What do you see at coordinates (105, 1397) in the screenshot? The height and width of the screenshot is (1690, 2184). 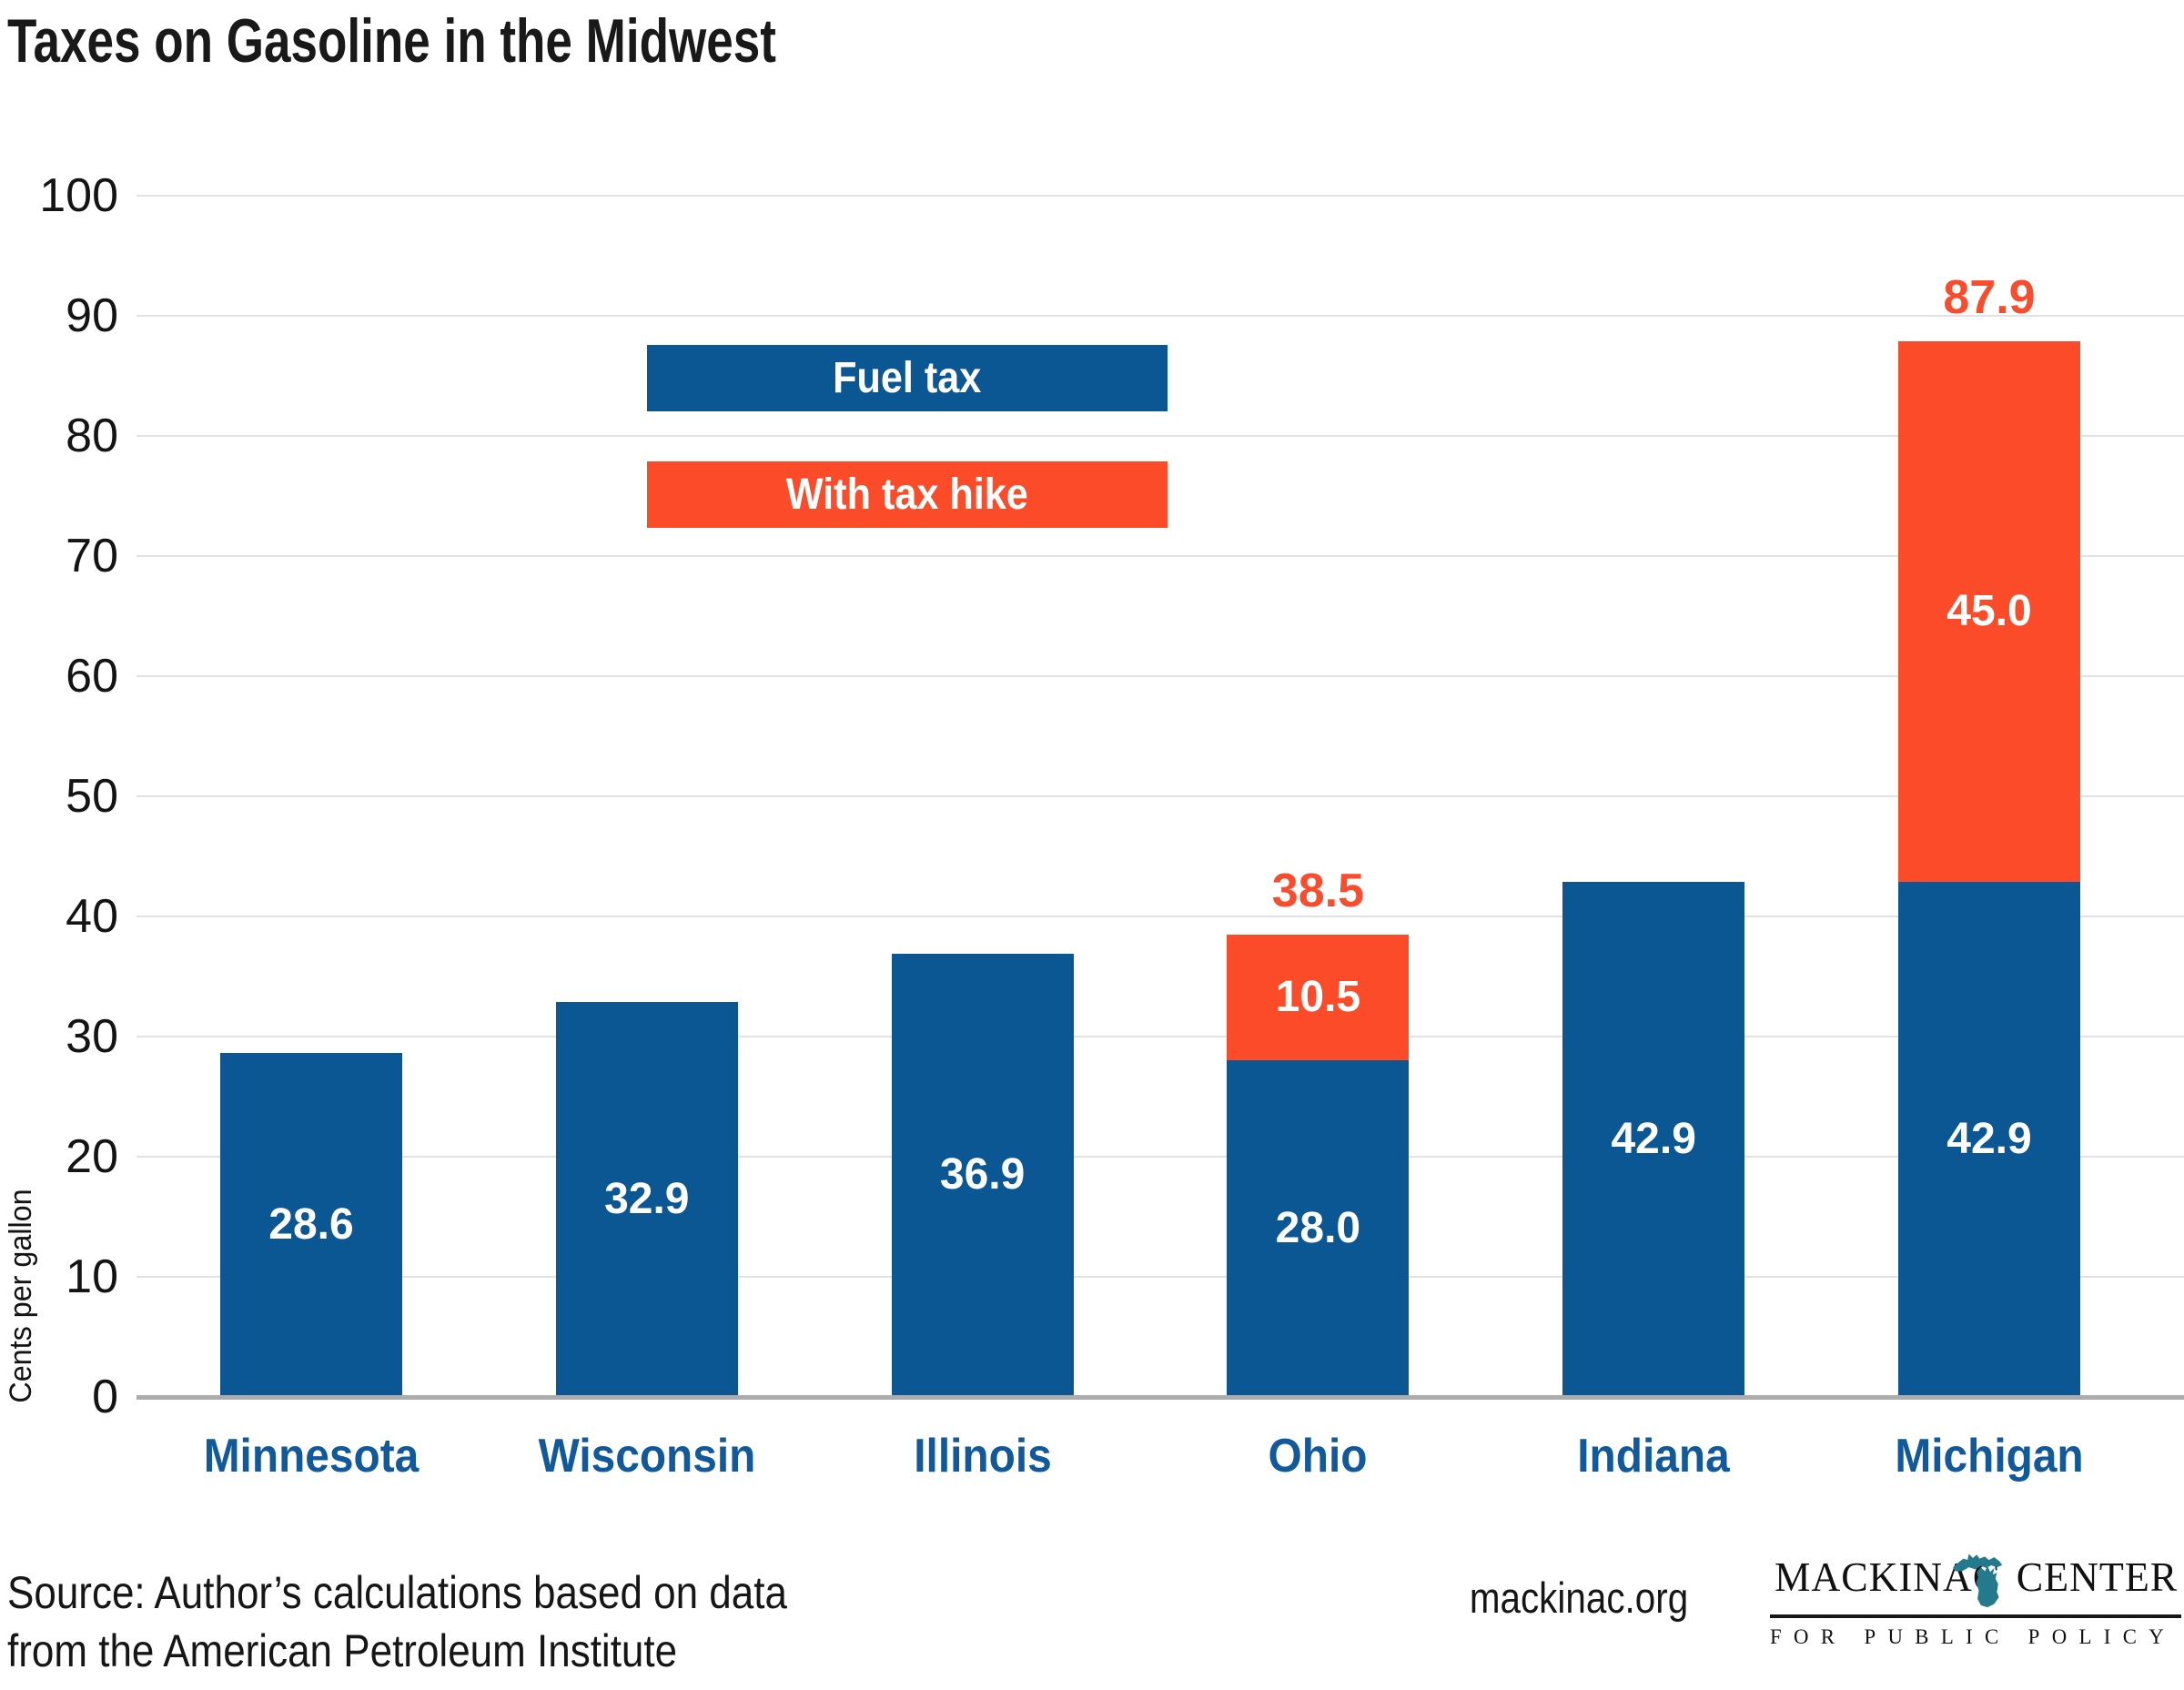 I see `y-tick-label-0: 0` at bounding box center [105, 1397].